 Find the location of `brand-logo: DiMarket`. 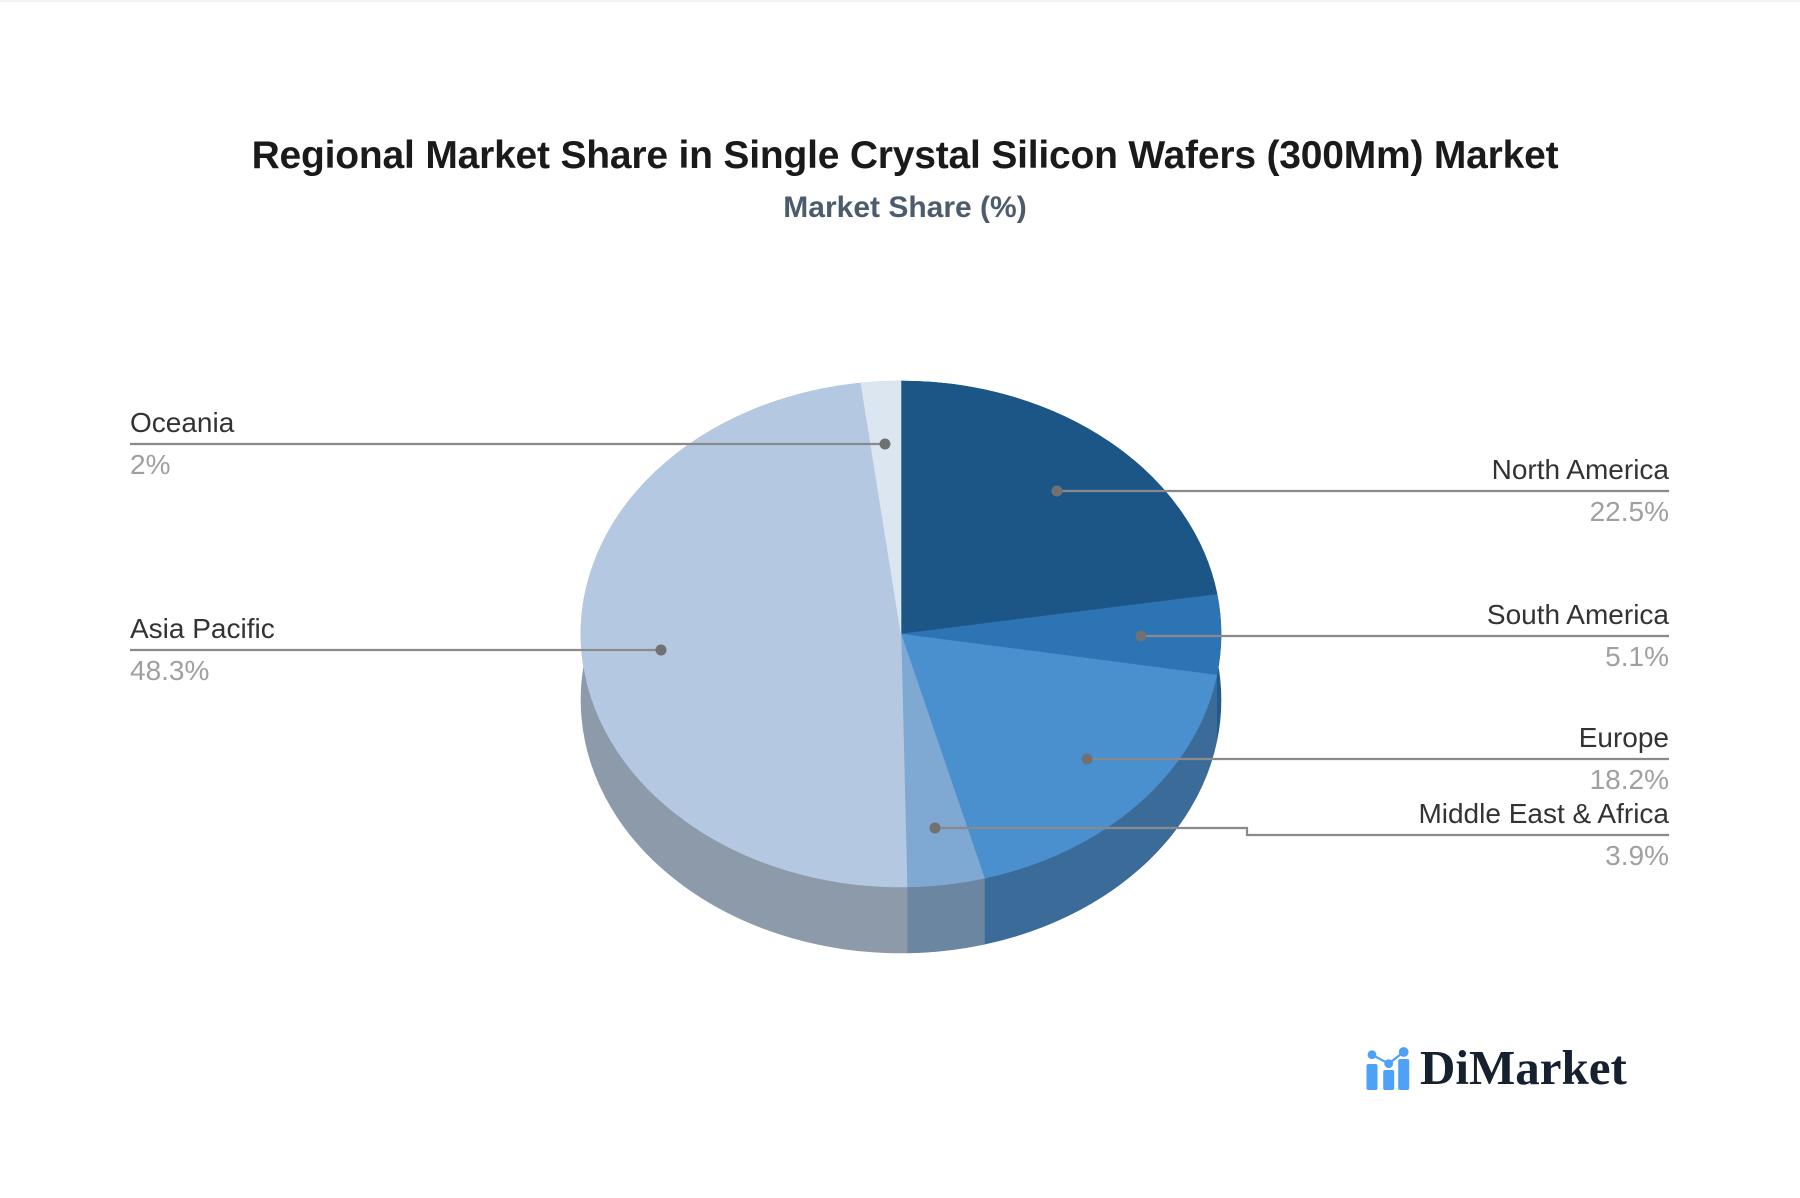

brand-logo: DiMarket is located at coordinates (1512, 1072).